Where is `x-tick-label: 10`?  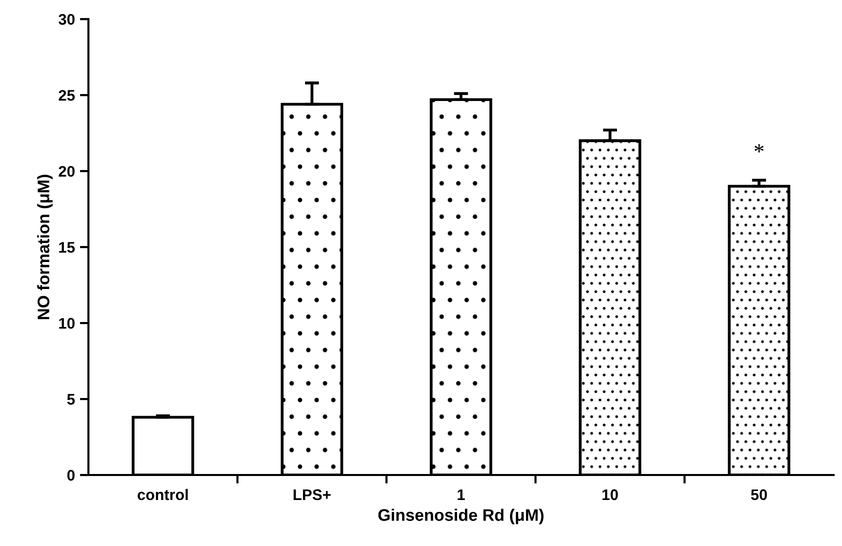
x-tick-label: 10 is located at coordinates (610, 494).